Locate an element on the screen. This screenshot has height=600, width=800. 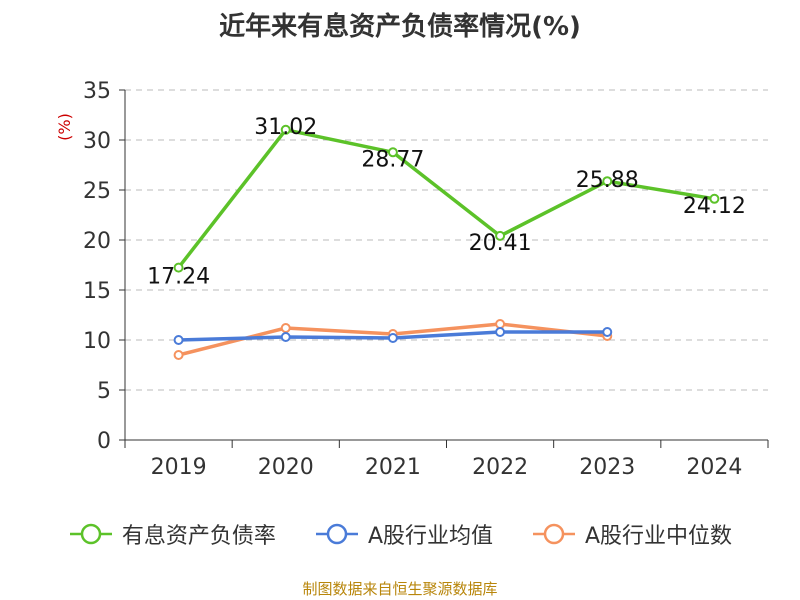
data-label: 25.88 is located at coordinates (607, 180).